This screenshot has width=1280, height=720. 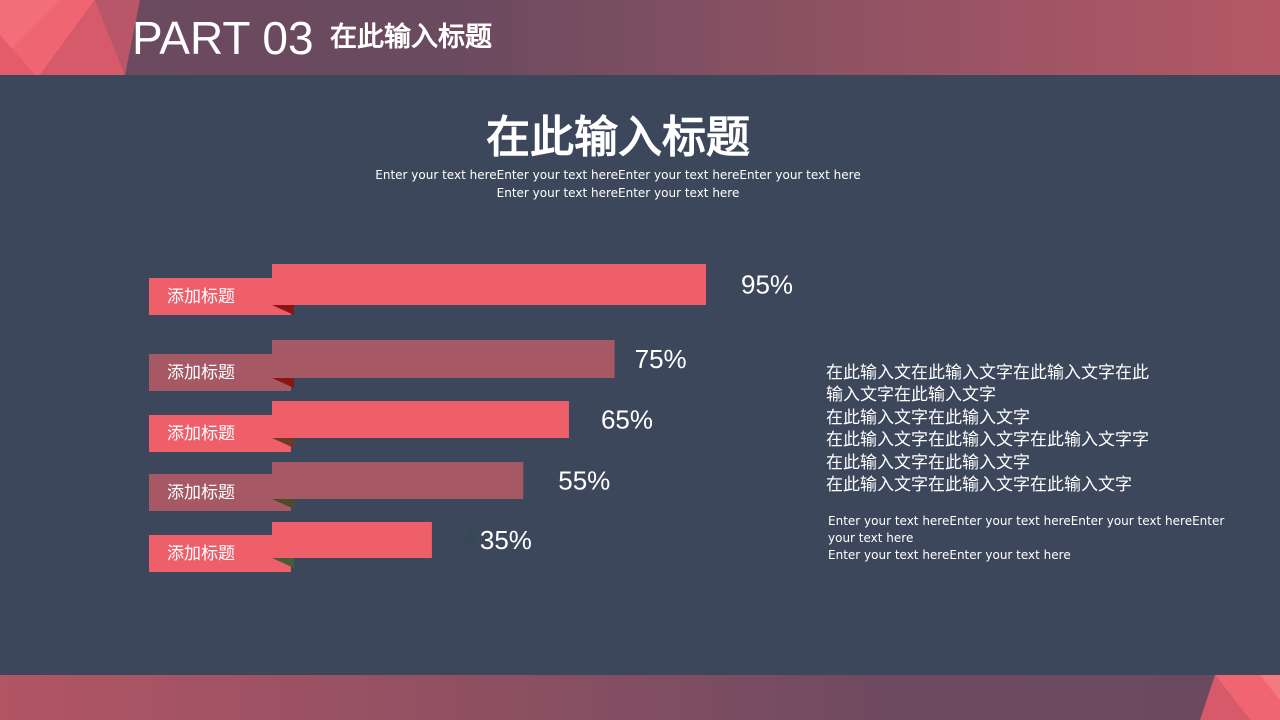 I want to click on bar-row: 添加标题 95%, so click(x=471, y=289).